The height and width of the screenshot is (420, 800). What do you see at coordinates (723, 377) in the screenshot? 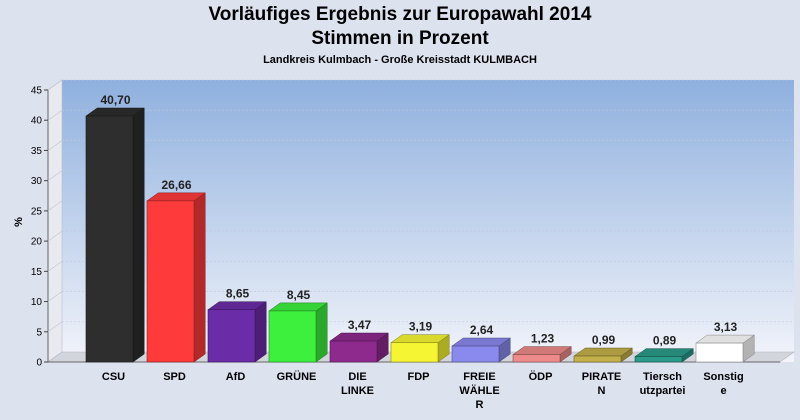
I see `x-tick-label-line: Sonstig` at bounding box center [723, 377].